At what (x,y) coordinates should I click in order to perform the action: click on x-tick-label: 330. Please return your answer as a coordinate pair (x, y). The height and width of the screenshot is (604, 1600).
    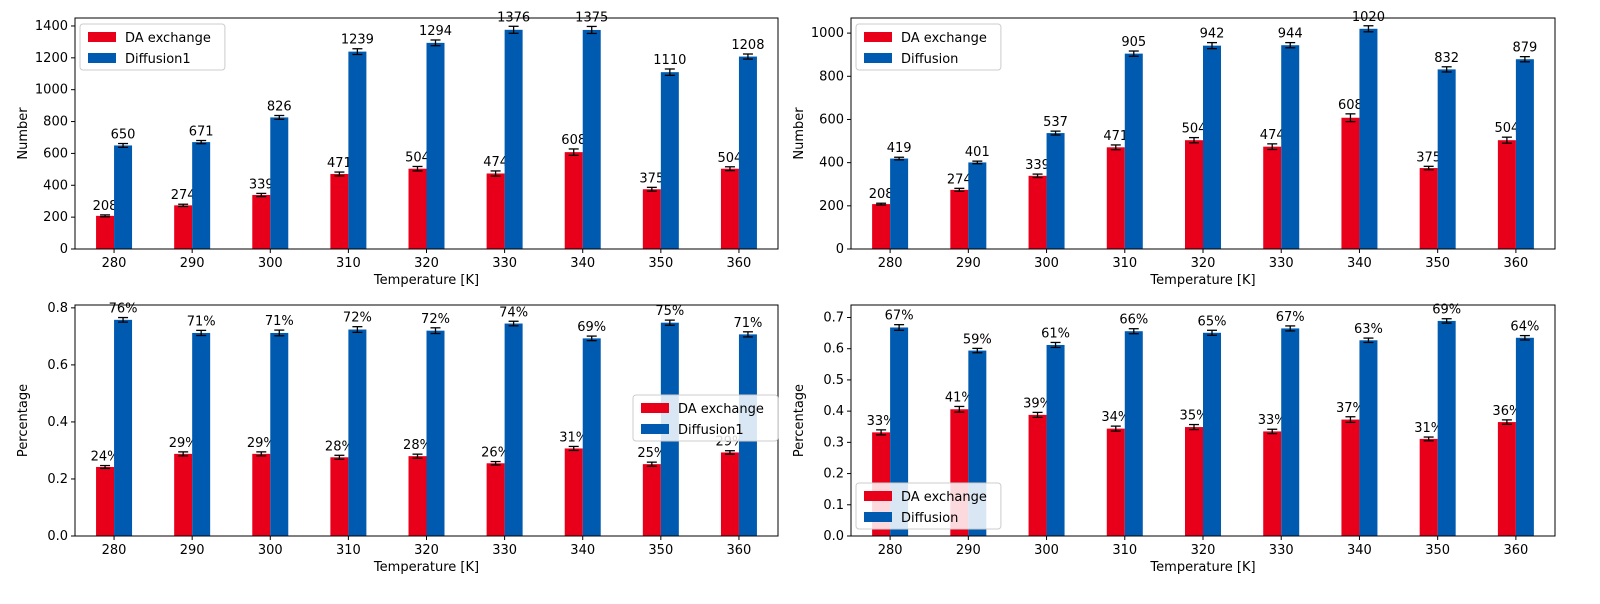
    Looking at the image, I should click on (1281, 263).